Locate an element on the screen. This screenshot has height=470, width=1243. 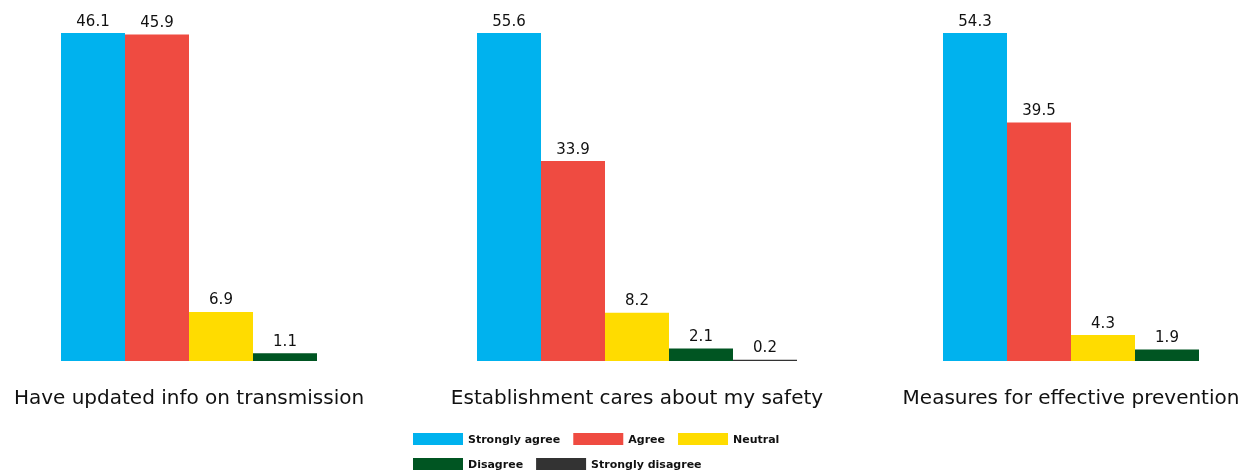
data-label: 46.1 is located at coordinates (93, 20).